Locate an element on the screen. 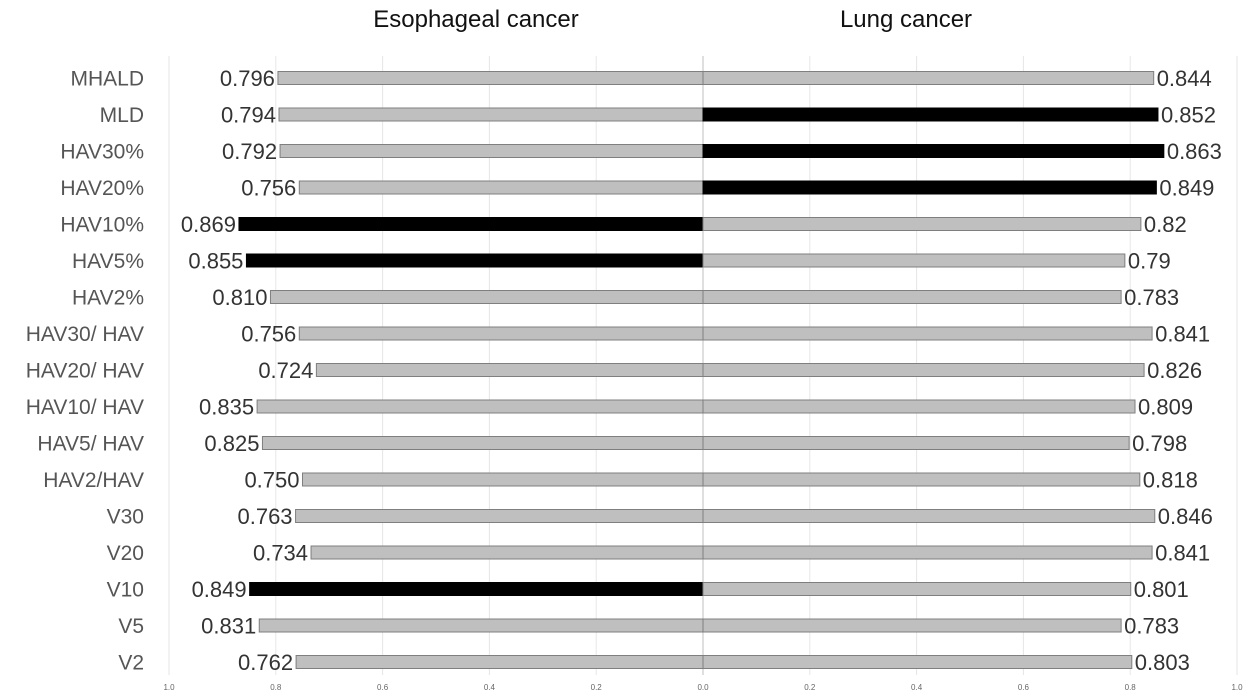  category-label: HAV30/ HAV is located at coordinates (85, 334).